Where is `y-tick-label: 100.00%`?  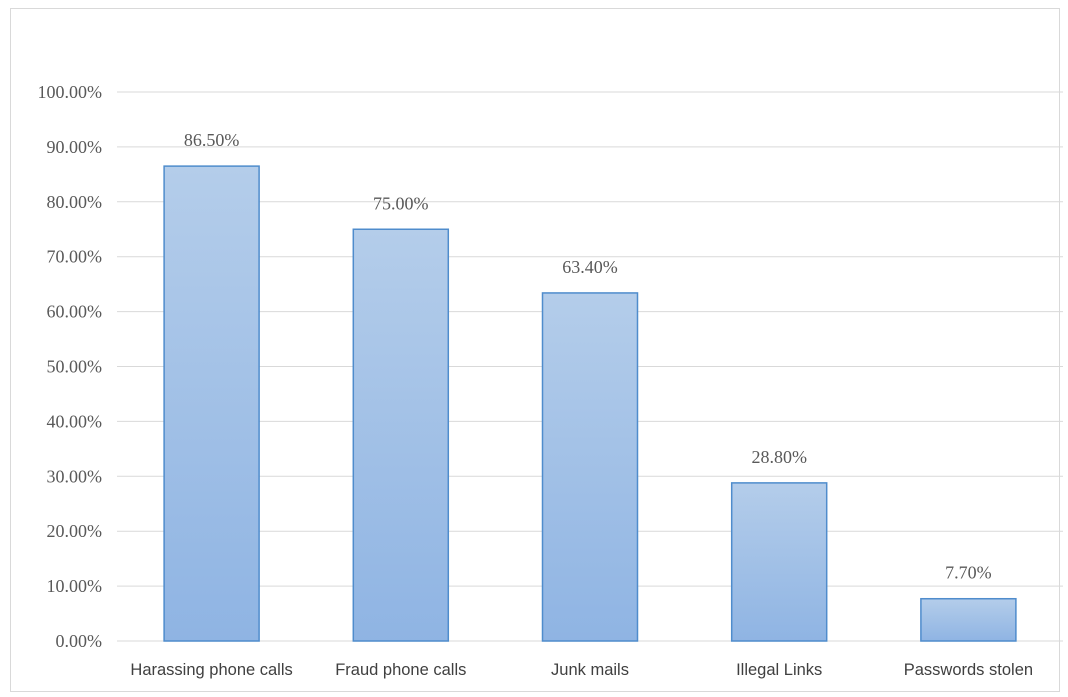
y-tick-label: 100.00% is located at coordinates (70, 92).